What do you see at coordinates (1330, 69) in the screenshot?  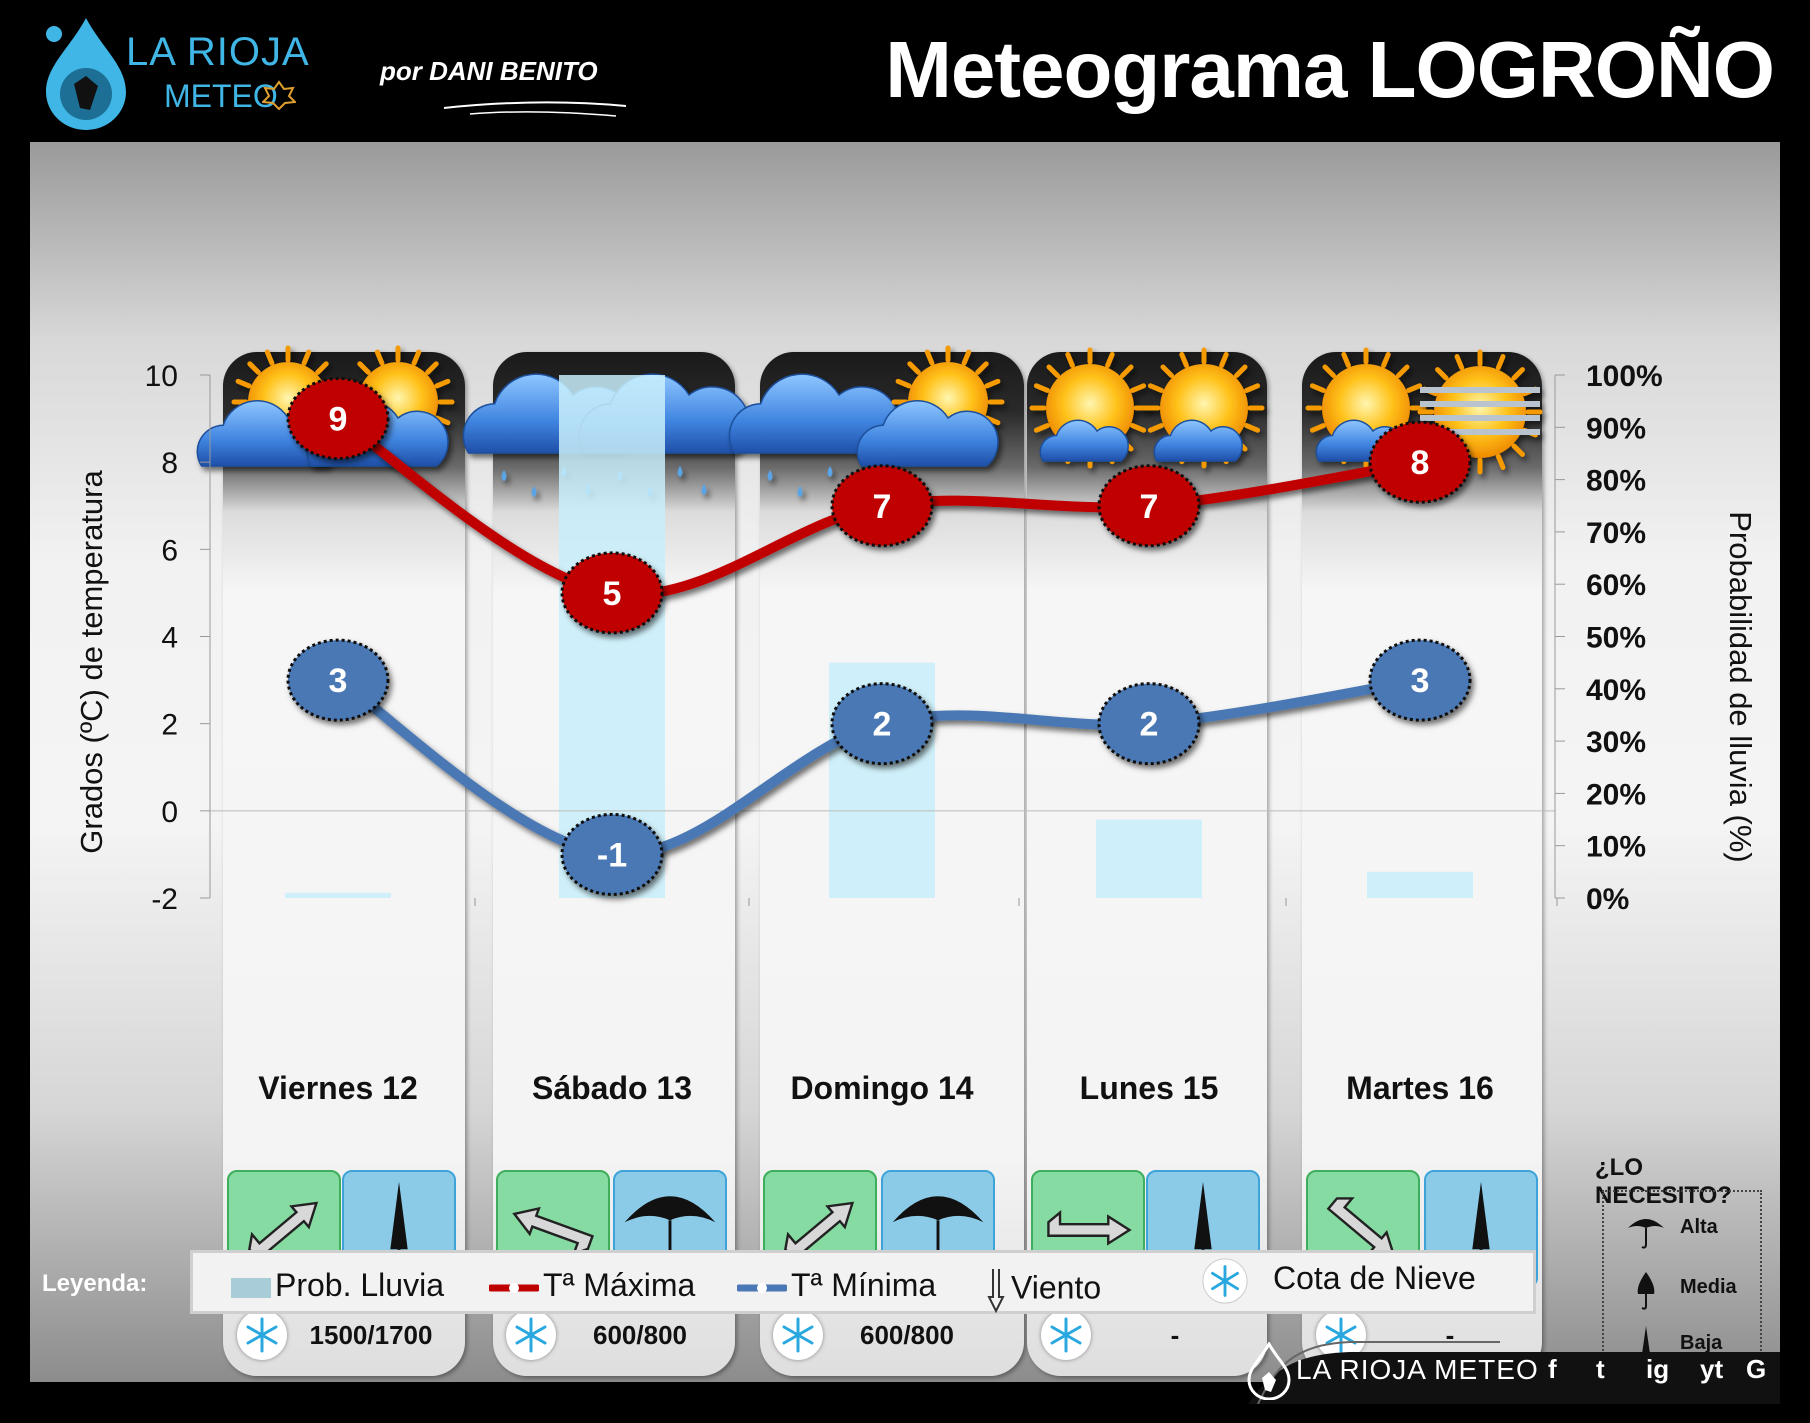 I see `page-title: Meteograma LOGROÑO` at bounding box center [1330, 69].